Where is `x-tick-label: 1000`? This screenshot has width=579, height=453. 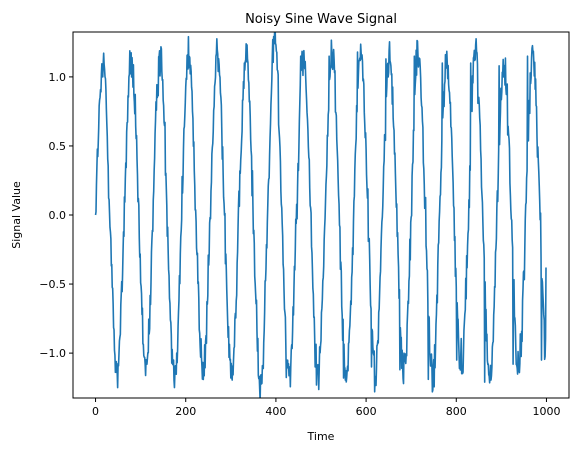
x-tick-label: 1000 is located at coordinates (546, 411).